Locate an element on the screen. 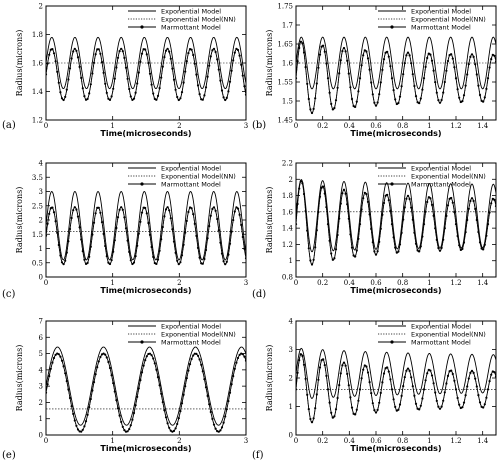 Image resolution: width=502 pixels, height=460 pixels. y-tick-label: 1.2 is located at coordinates (37, 121).